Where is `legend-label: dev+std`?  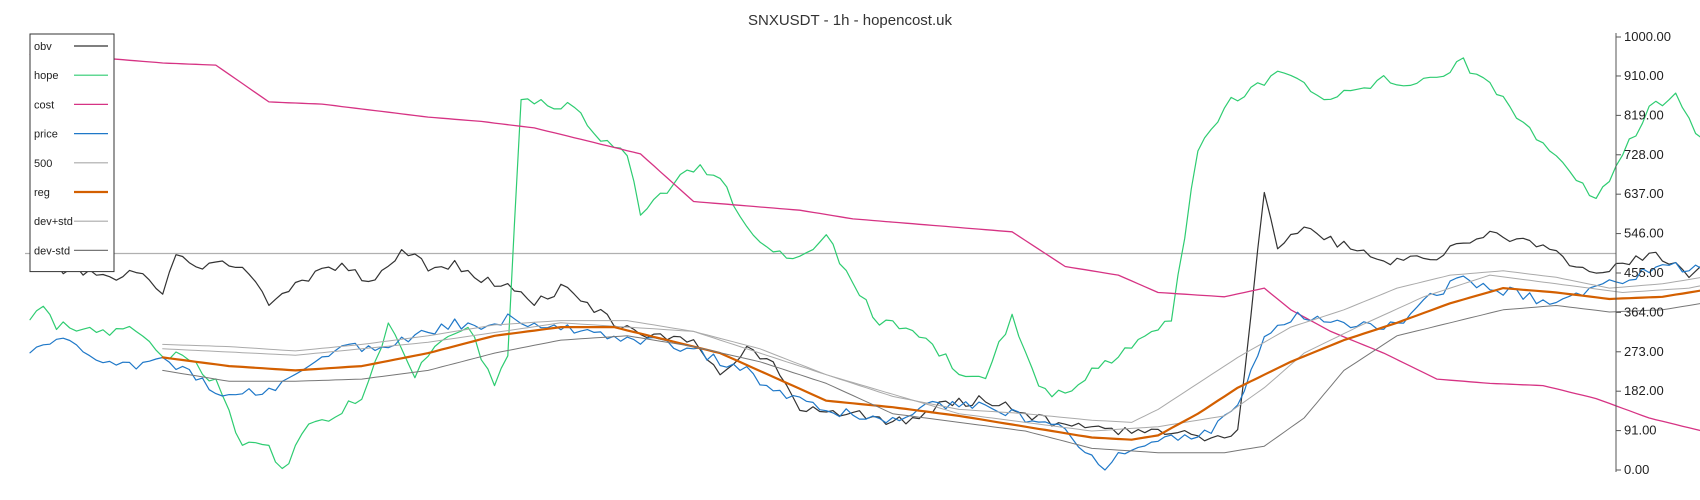 legend-label: dev+std is located at coordinates (53, 222).